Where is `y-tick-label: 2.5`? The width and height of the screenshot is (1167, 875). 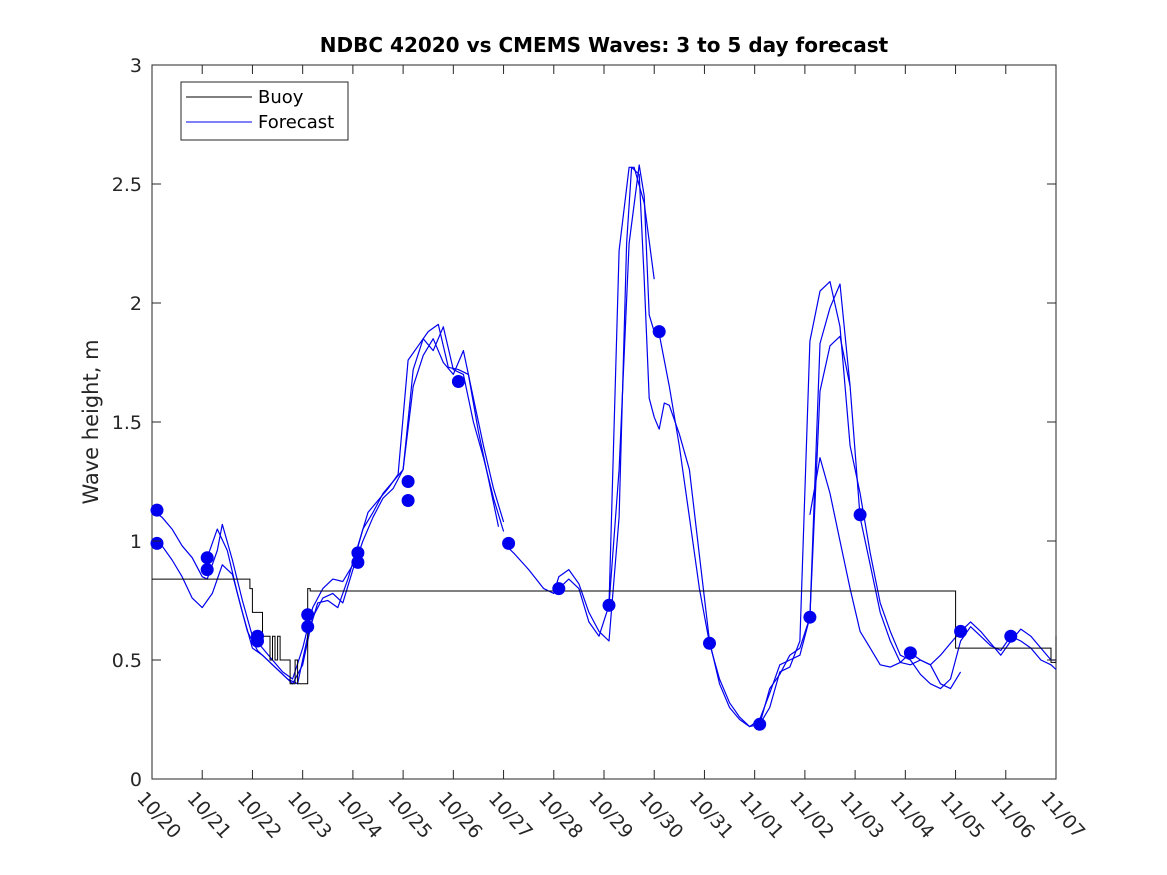 y-tick-label: 2.5 is located at coordinates (127, 185).